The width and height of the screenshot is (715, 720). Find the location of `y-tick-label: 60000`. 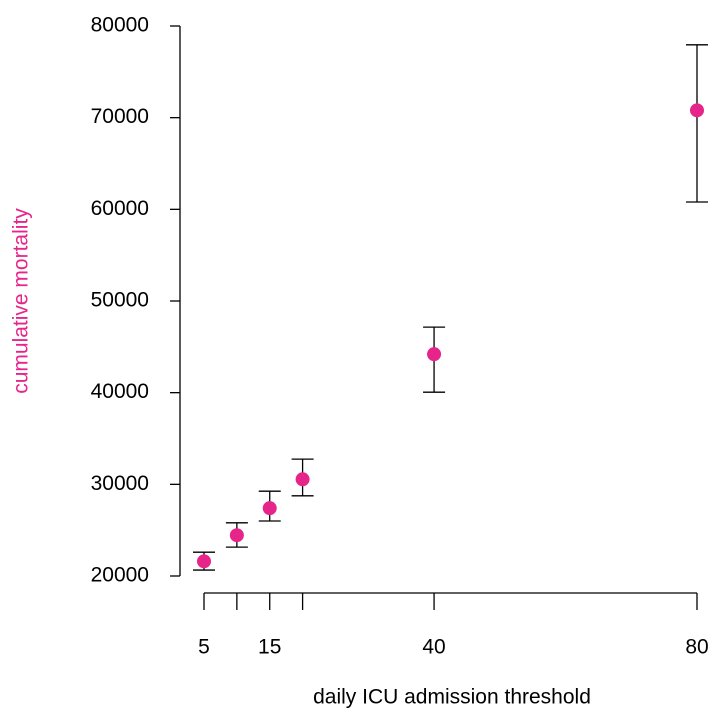

y-tick-label: 60000 is located at coordinates (120, 208).